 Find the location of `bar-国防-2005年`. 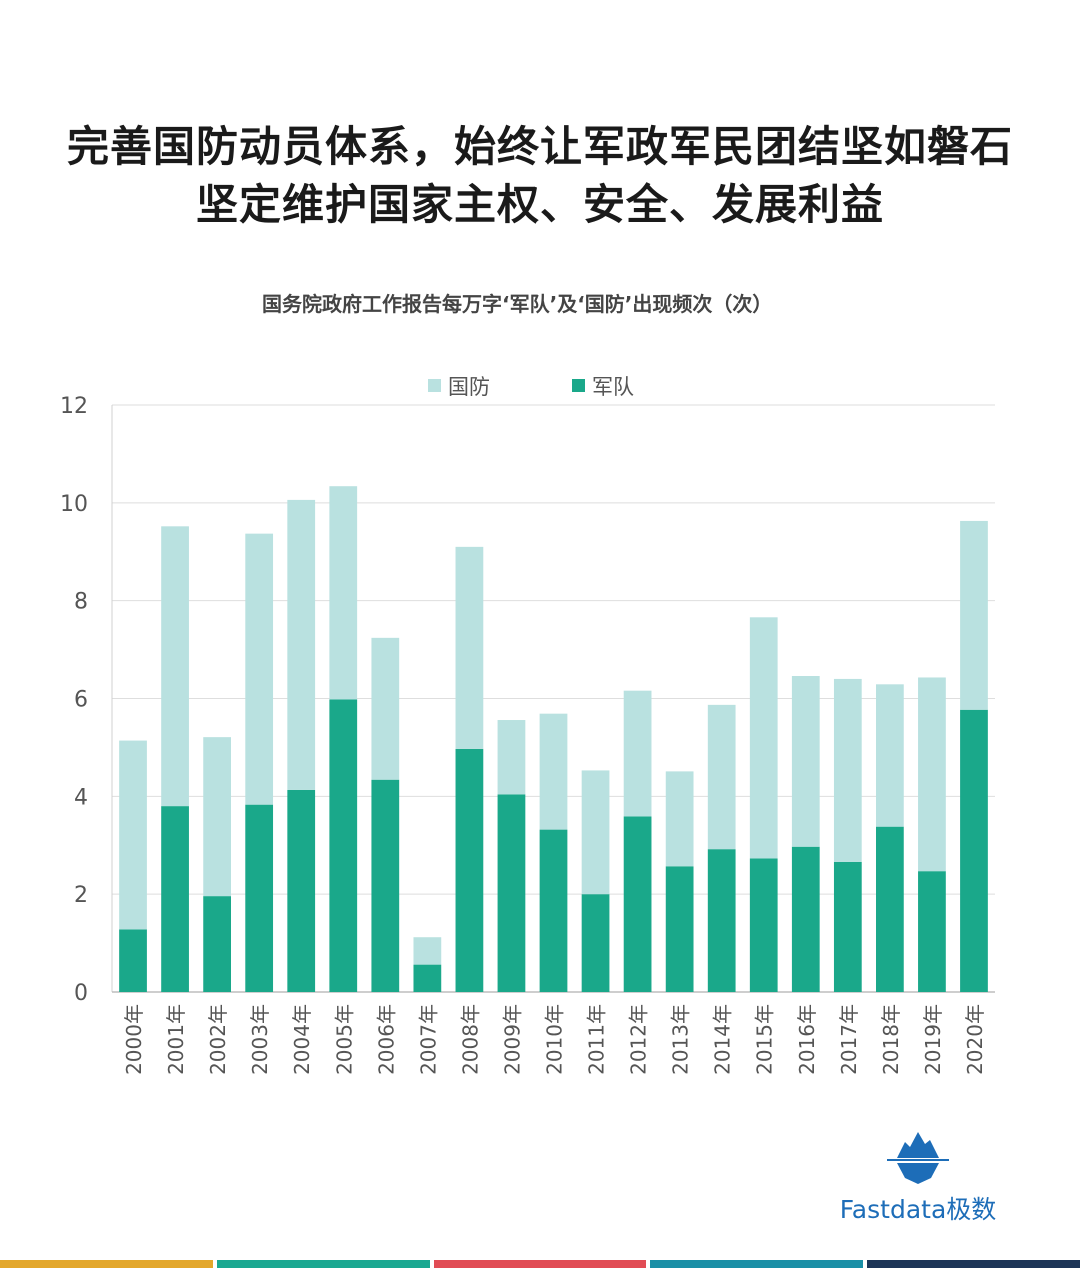

bar-国防-2005年 is located at coordinates (343, 593).